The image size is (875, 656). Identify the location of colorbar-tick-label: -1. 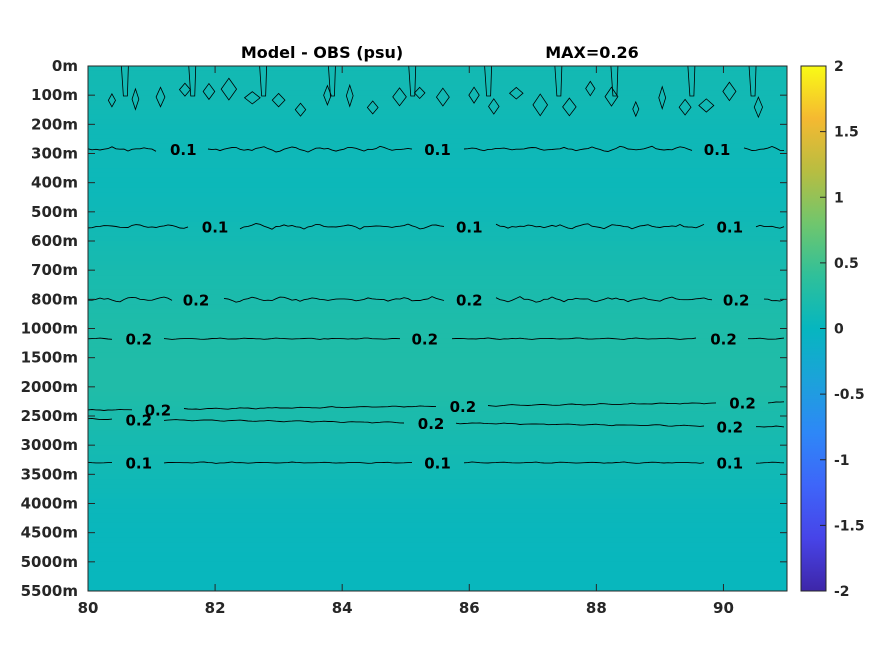
(842, 461).